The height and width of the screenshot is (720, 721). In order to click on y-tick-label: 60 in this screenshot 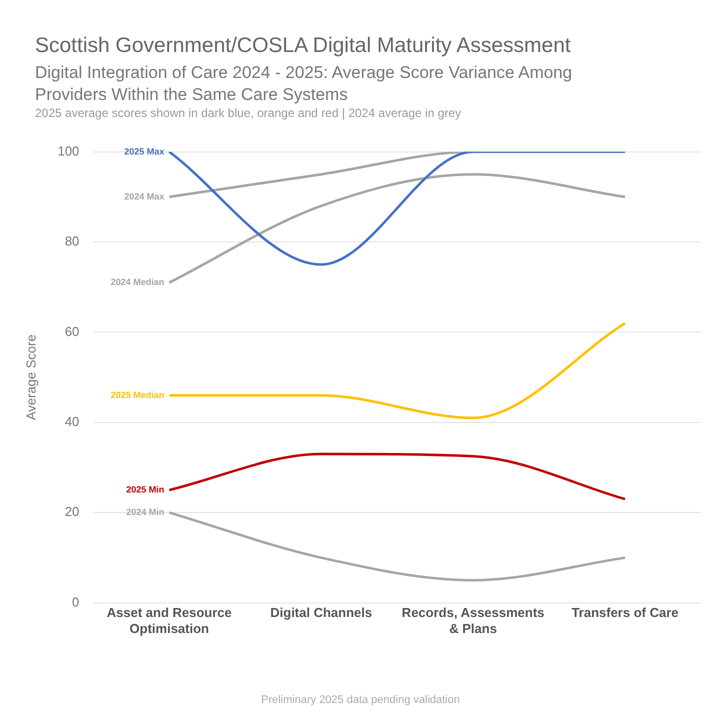, I will do `click(72, 331)`.